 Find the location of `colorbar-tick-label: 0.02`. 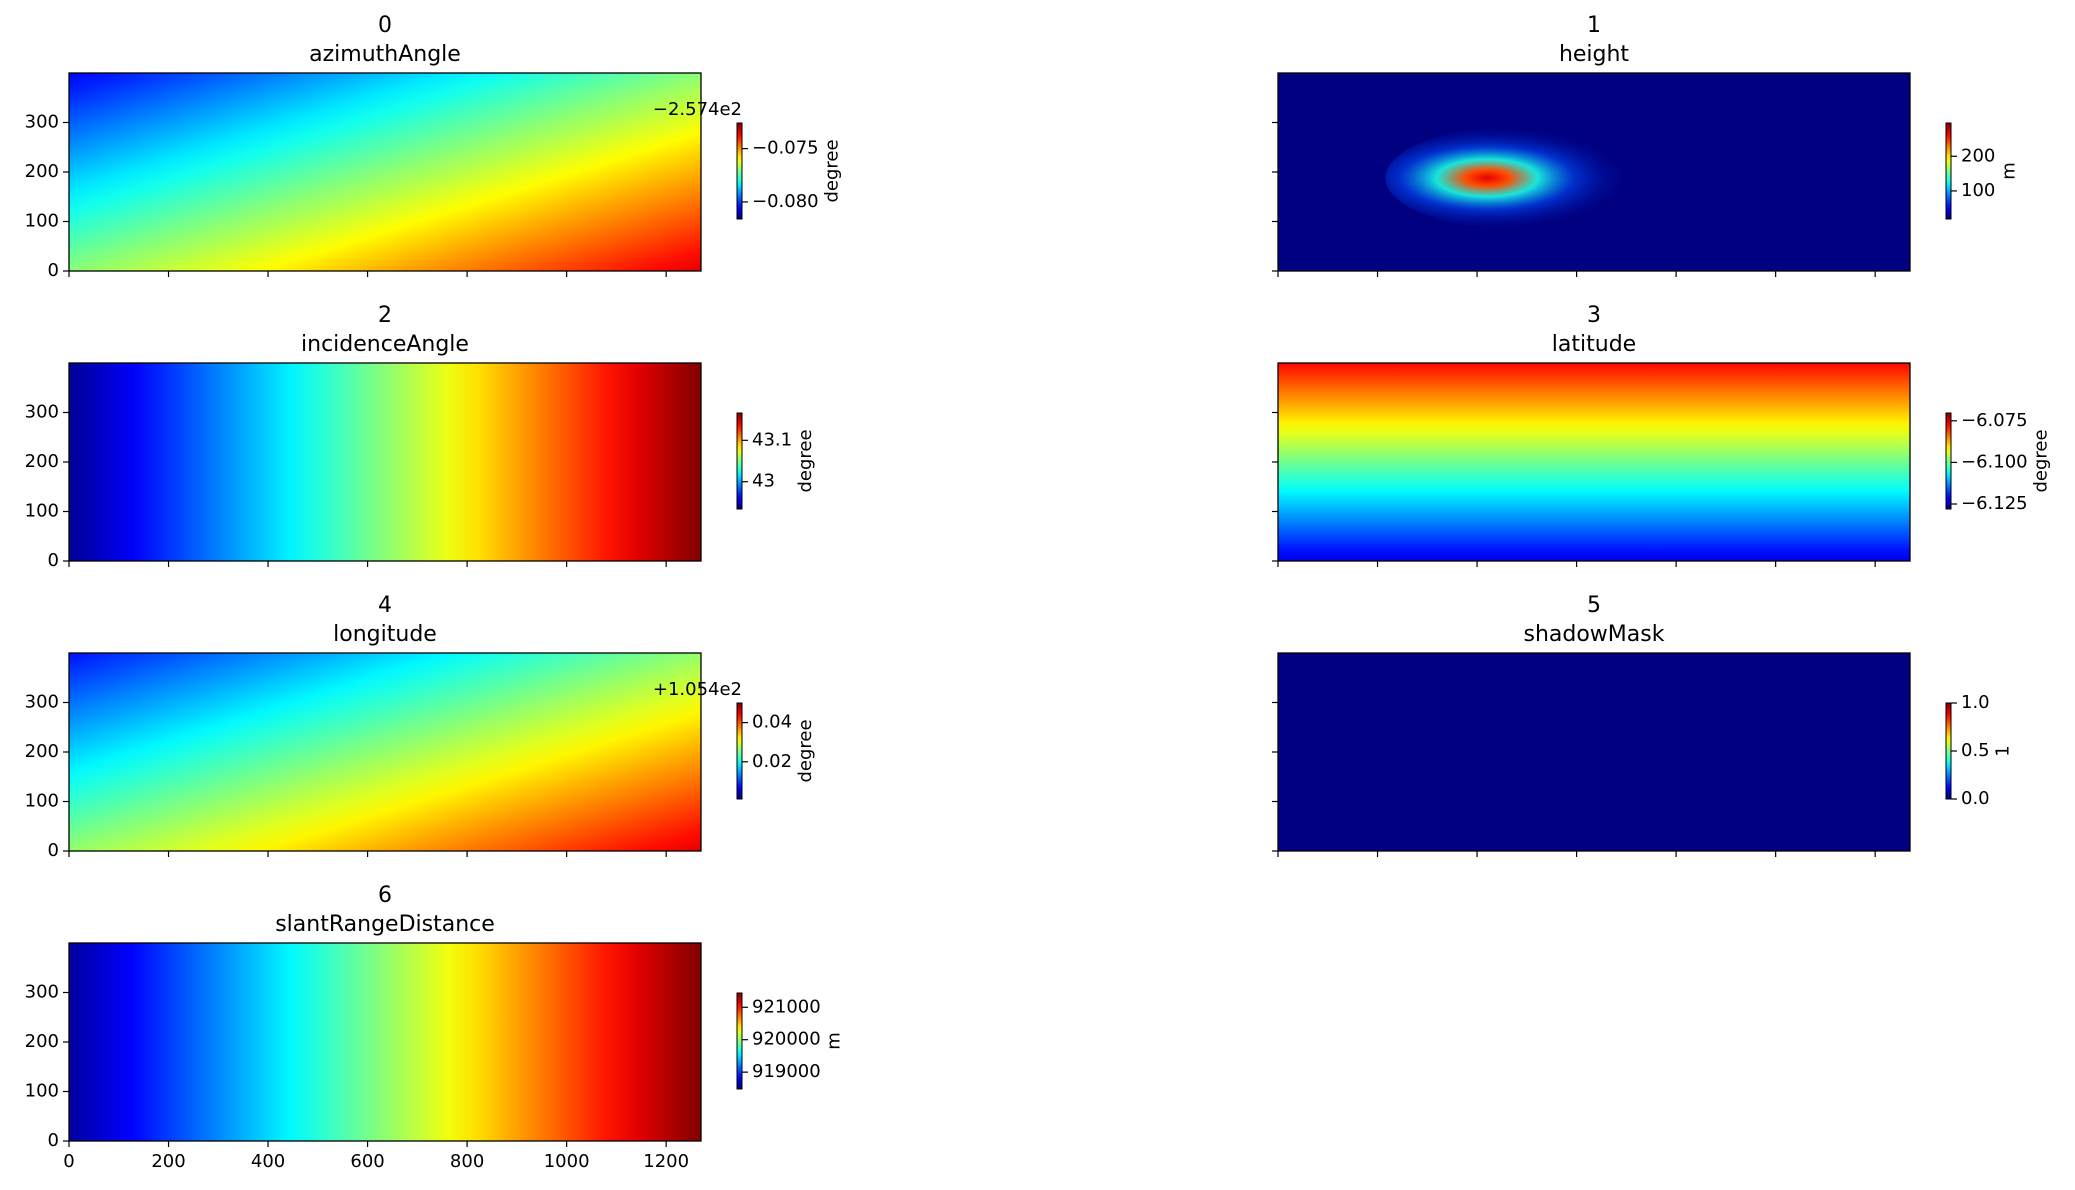

colorbar-tick-label: 0.02 is located at coordinates (772, 761).